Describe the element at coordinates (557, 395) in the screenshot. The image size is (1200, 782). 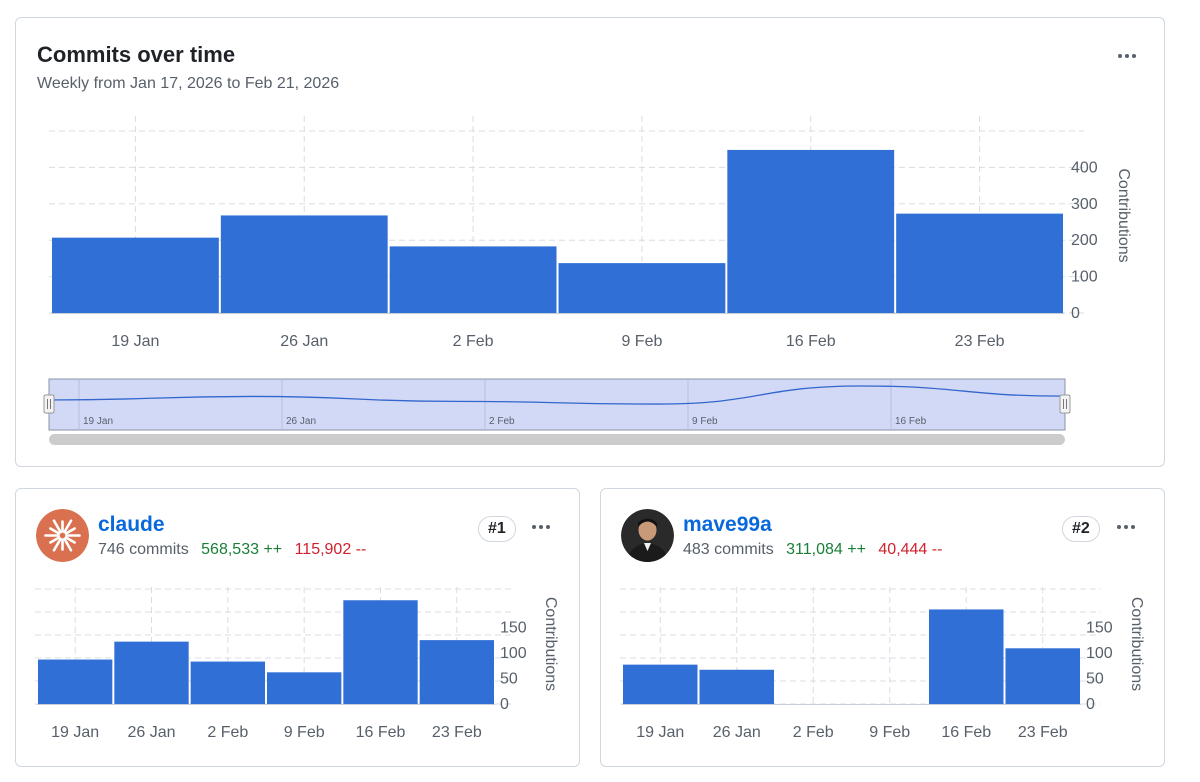
I see `navigator-series-line` at that location.